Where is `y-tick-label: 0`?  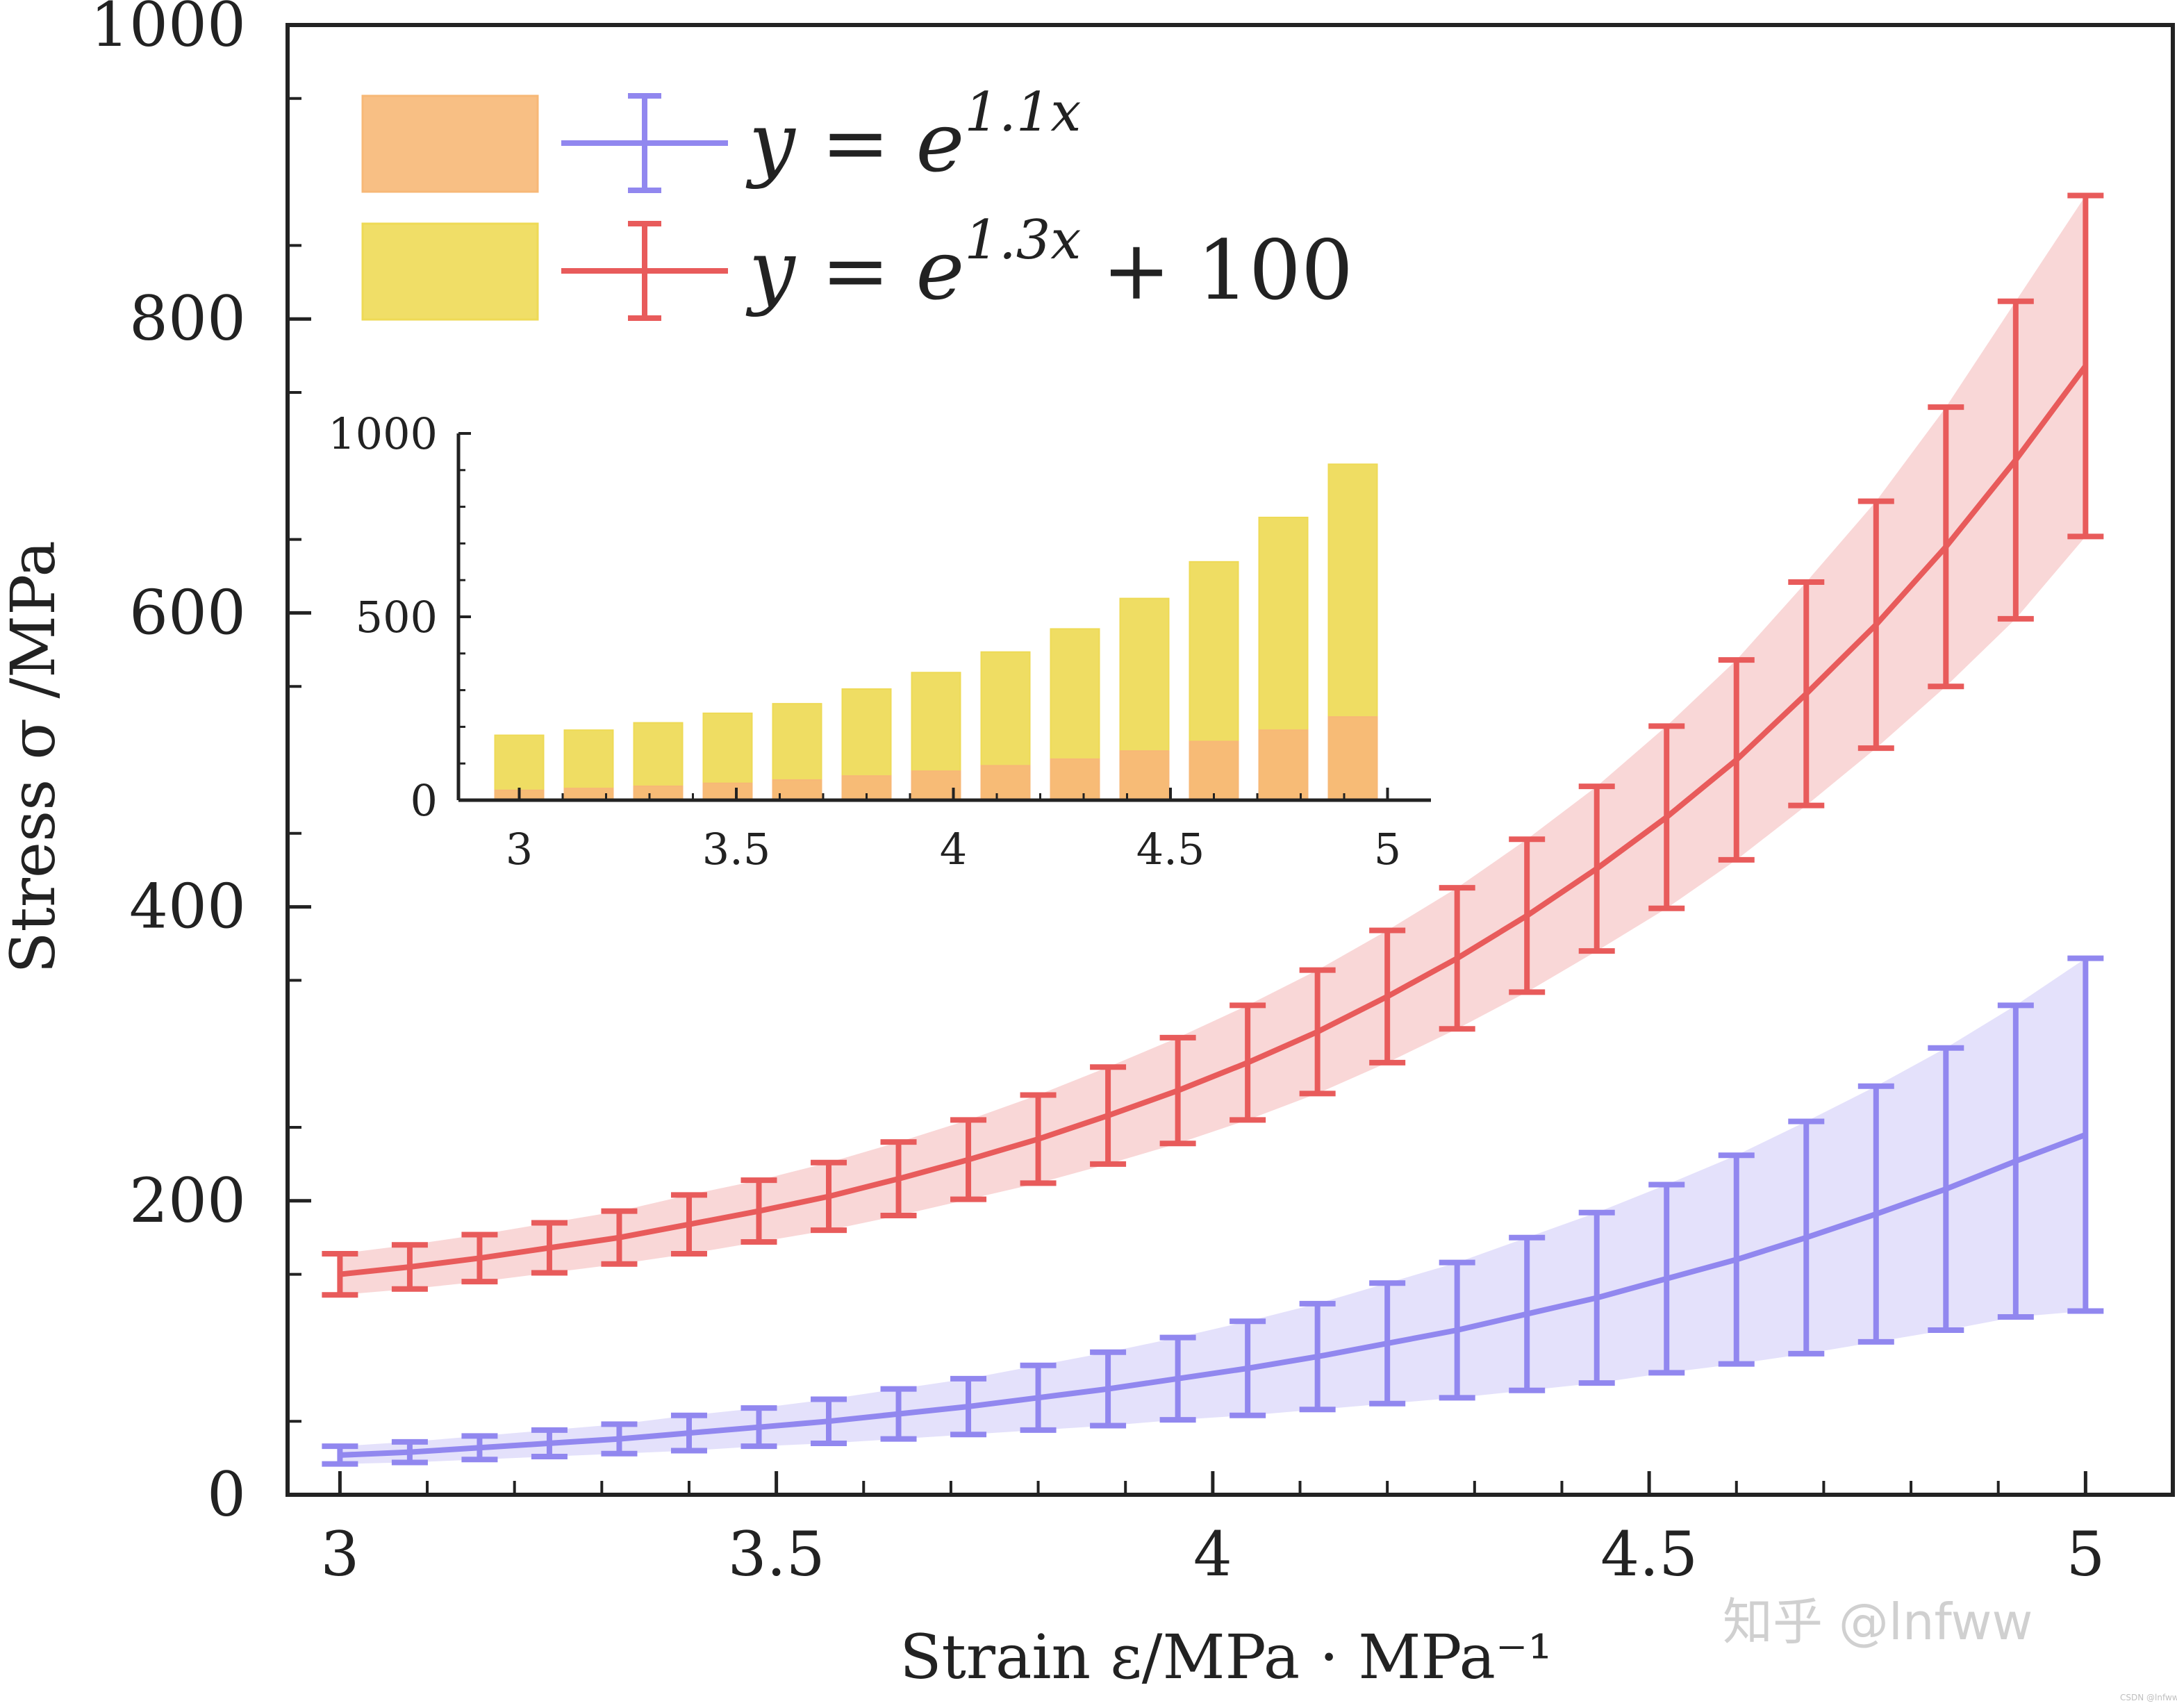
y-tick-label: 0 is located at coordinates (226, 1494).